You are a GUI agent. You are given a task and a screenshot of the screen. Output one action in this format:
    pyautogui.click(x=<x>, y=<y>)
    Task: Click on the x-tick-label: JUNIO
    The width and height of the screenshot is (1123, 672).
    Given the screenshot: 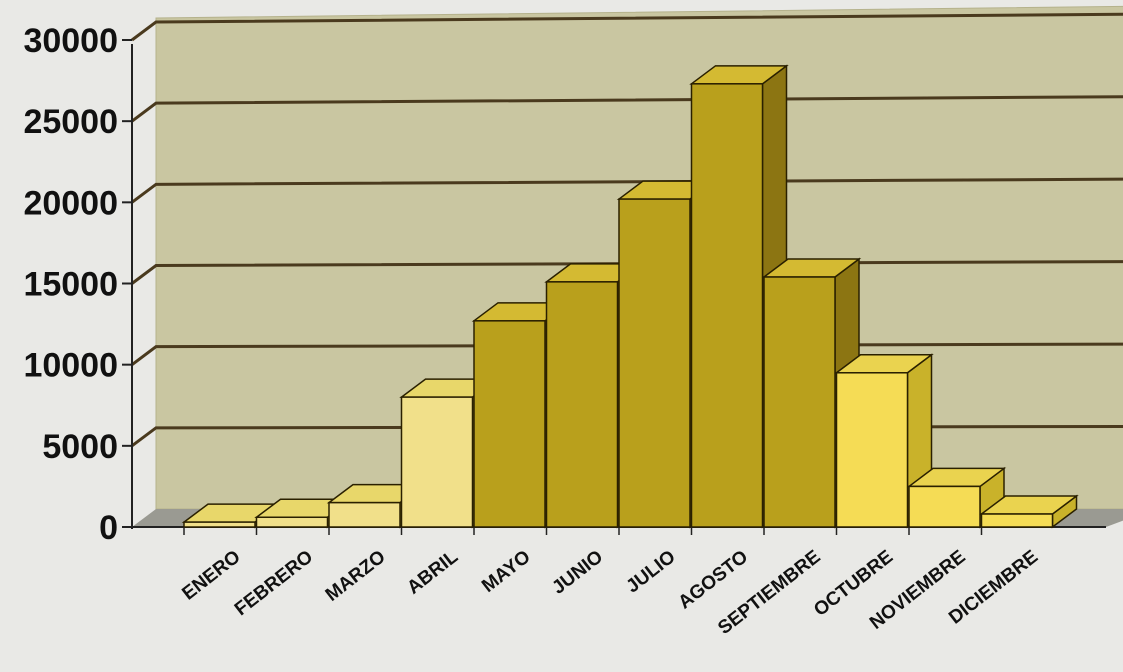 What is the action you would take?
    pyautogui.click(x=577, y=572)
    